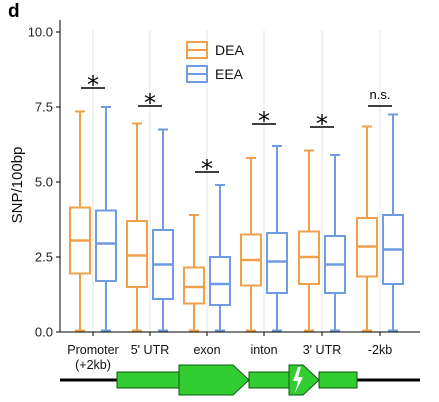 The height and width of the screenshot is (402, 439). What do you see at coordinates (44, 257) in the screenshot?
I see `y-tick-label-1: 2.5` at bounding box center [44, 257].